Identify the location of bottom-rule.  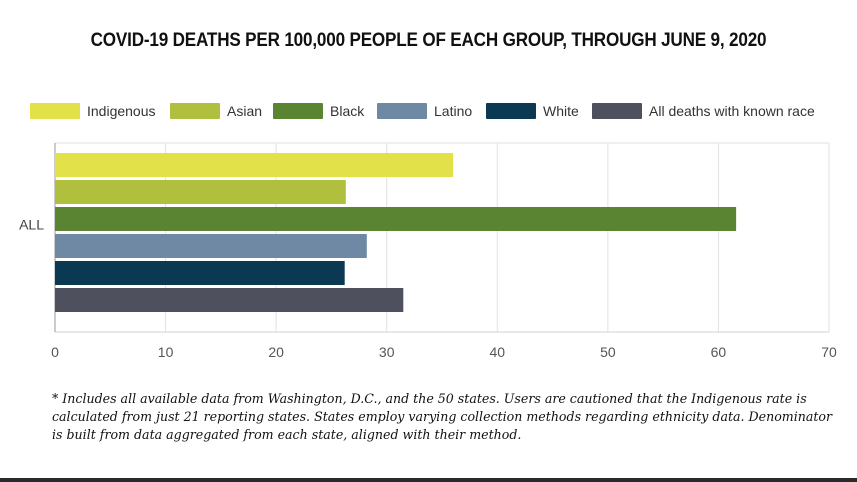
(428, 480).